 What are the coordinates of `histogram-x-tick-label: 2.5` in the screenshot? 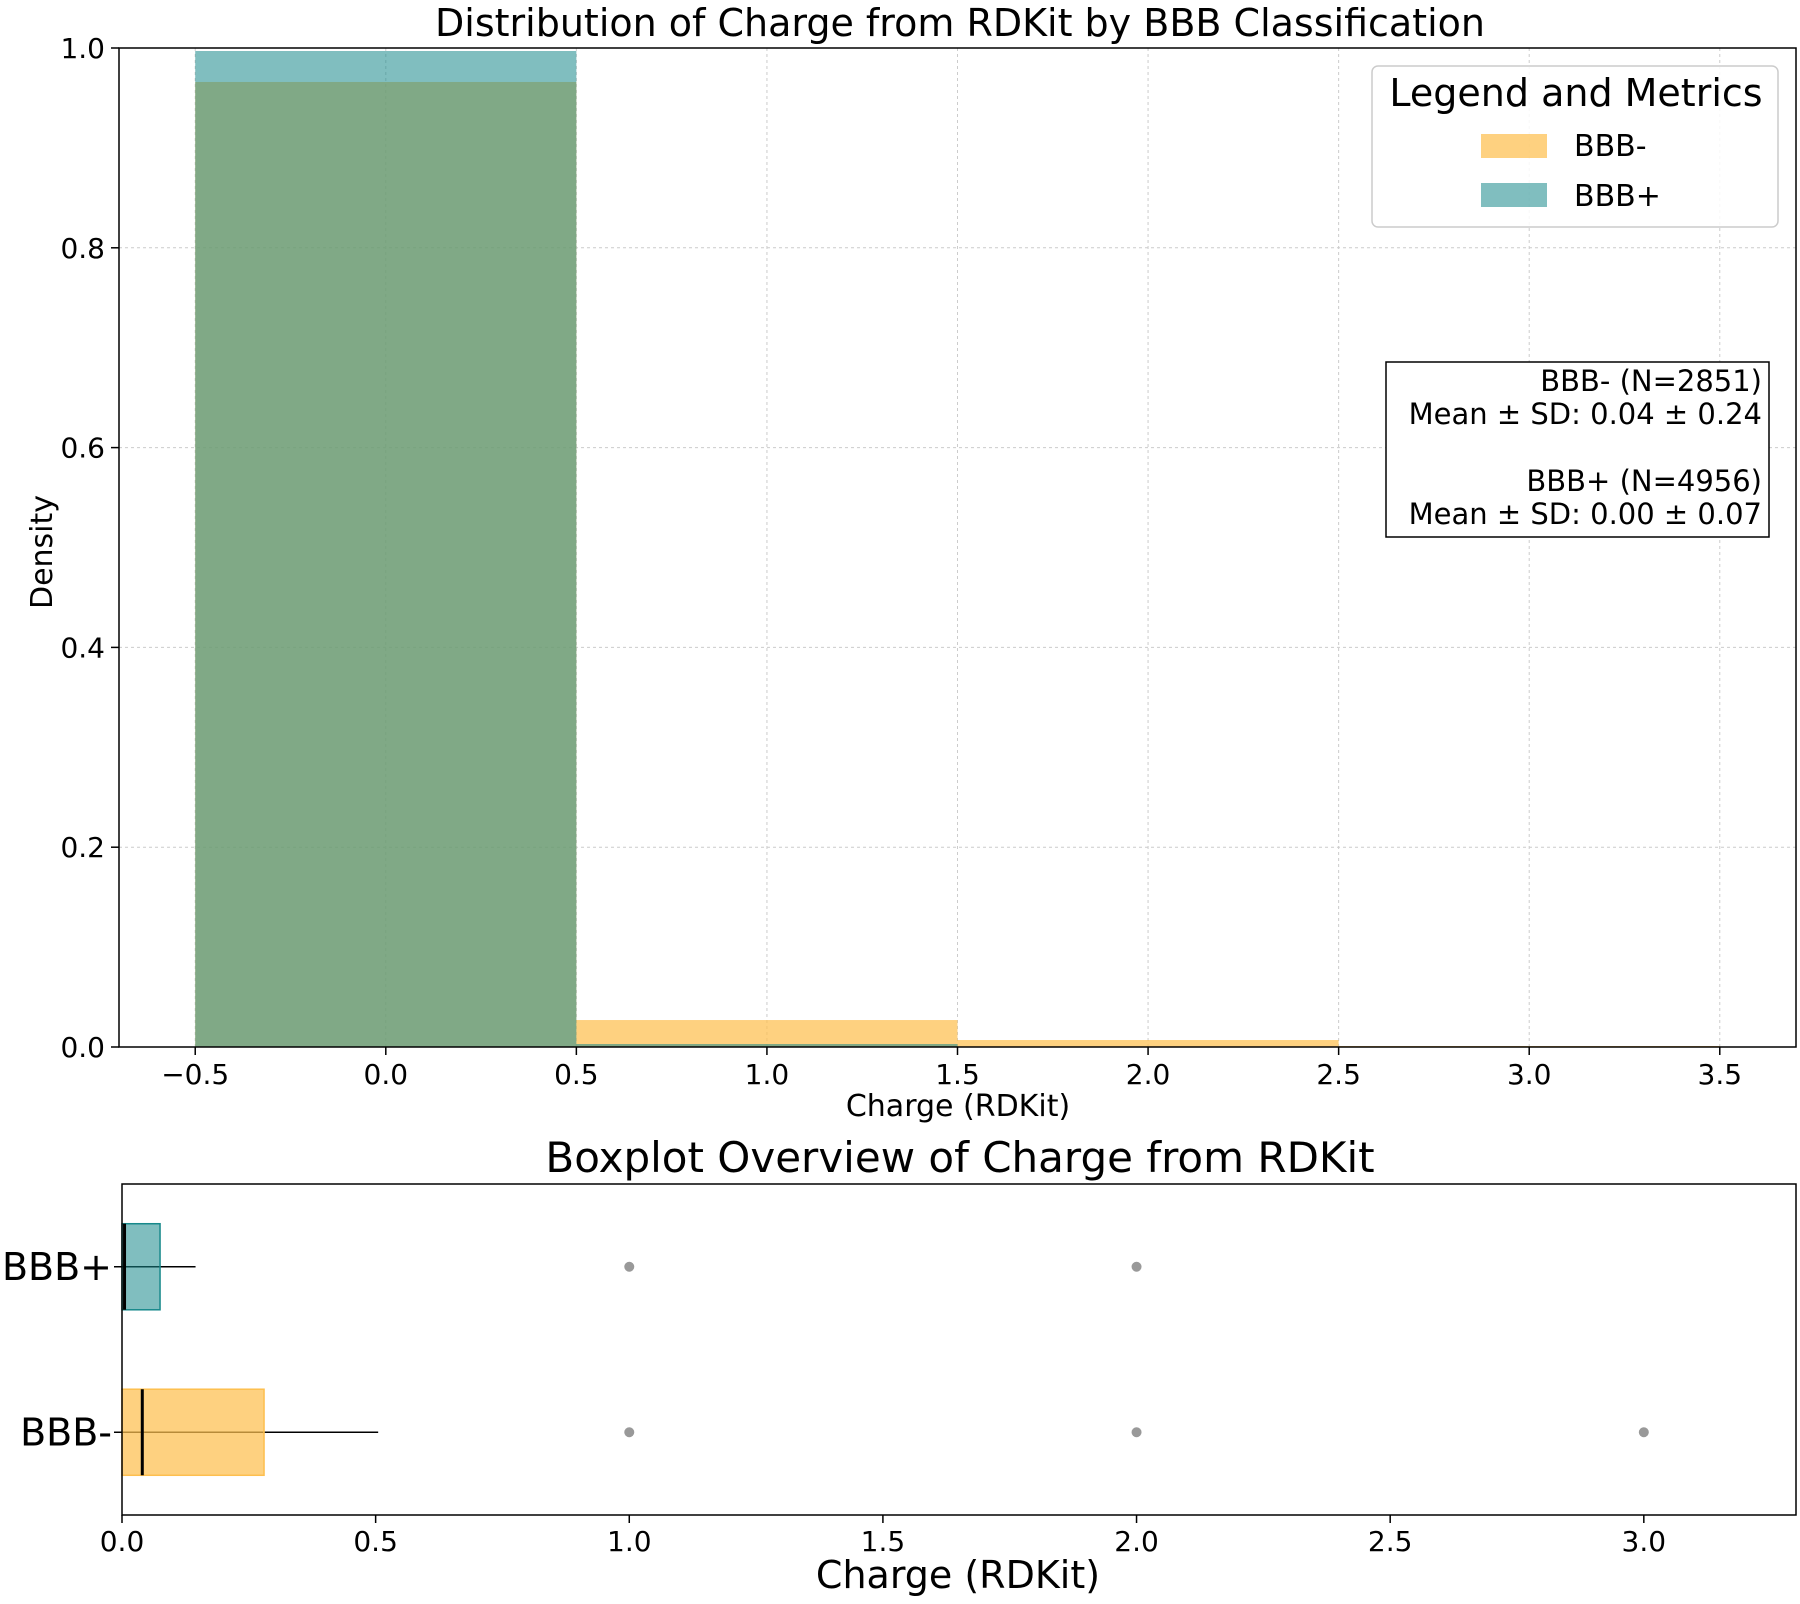 It's located at (1338, 1074).